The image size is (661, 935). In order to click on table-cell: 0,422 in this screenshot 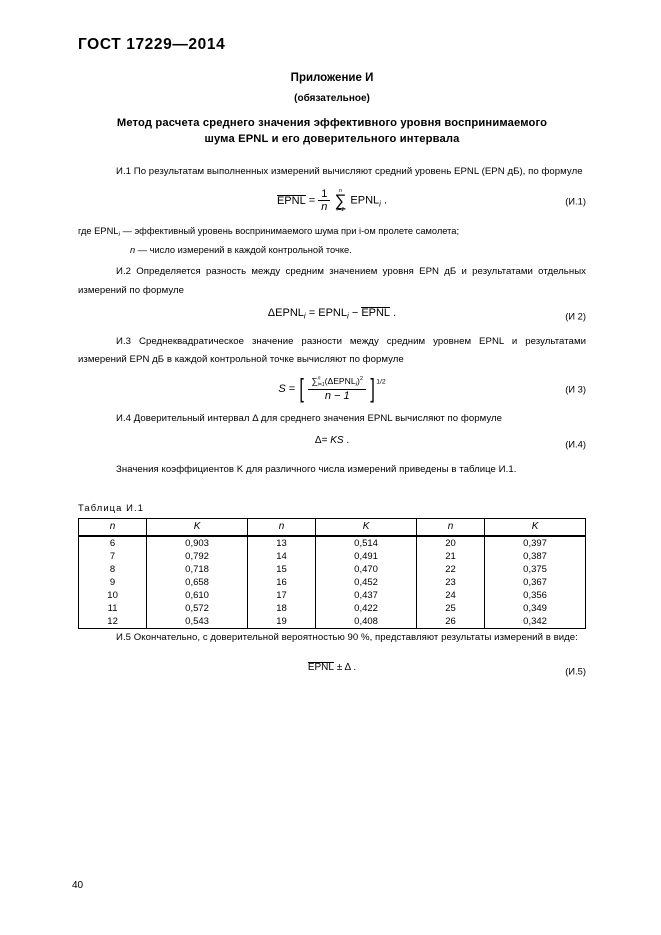, I will do `click(366, 608)`.